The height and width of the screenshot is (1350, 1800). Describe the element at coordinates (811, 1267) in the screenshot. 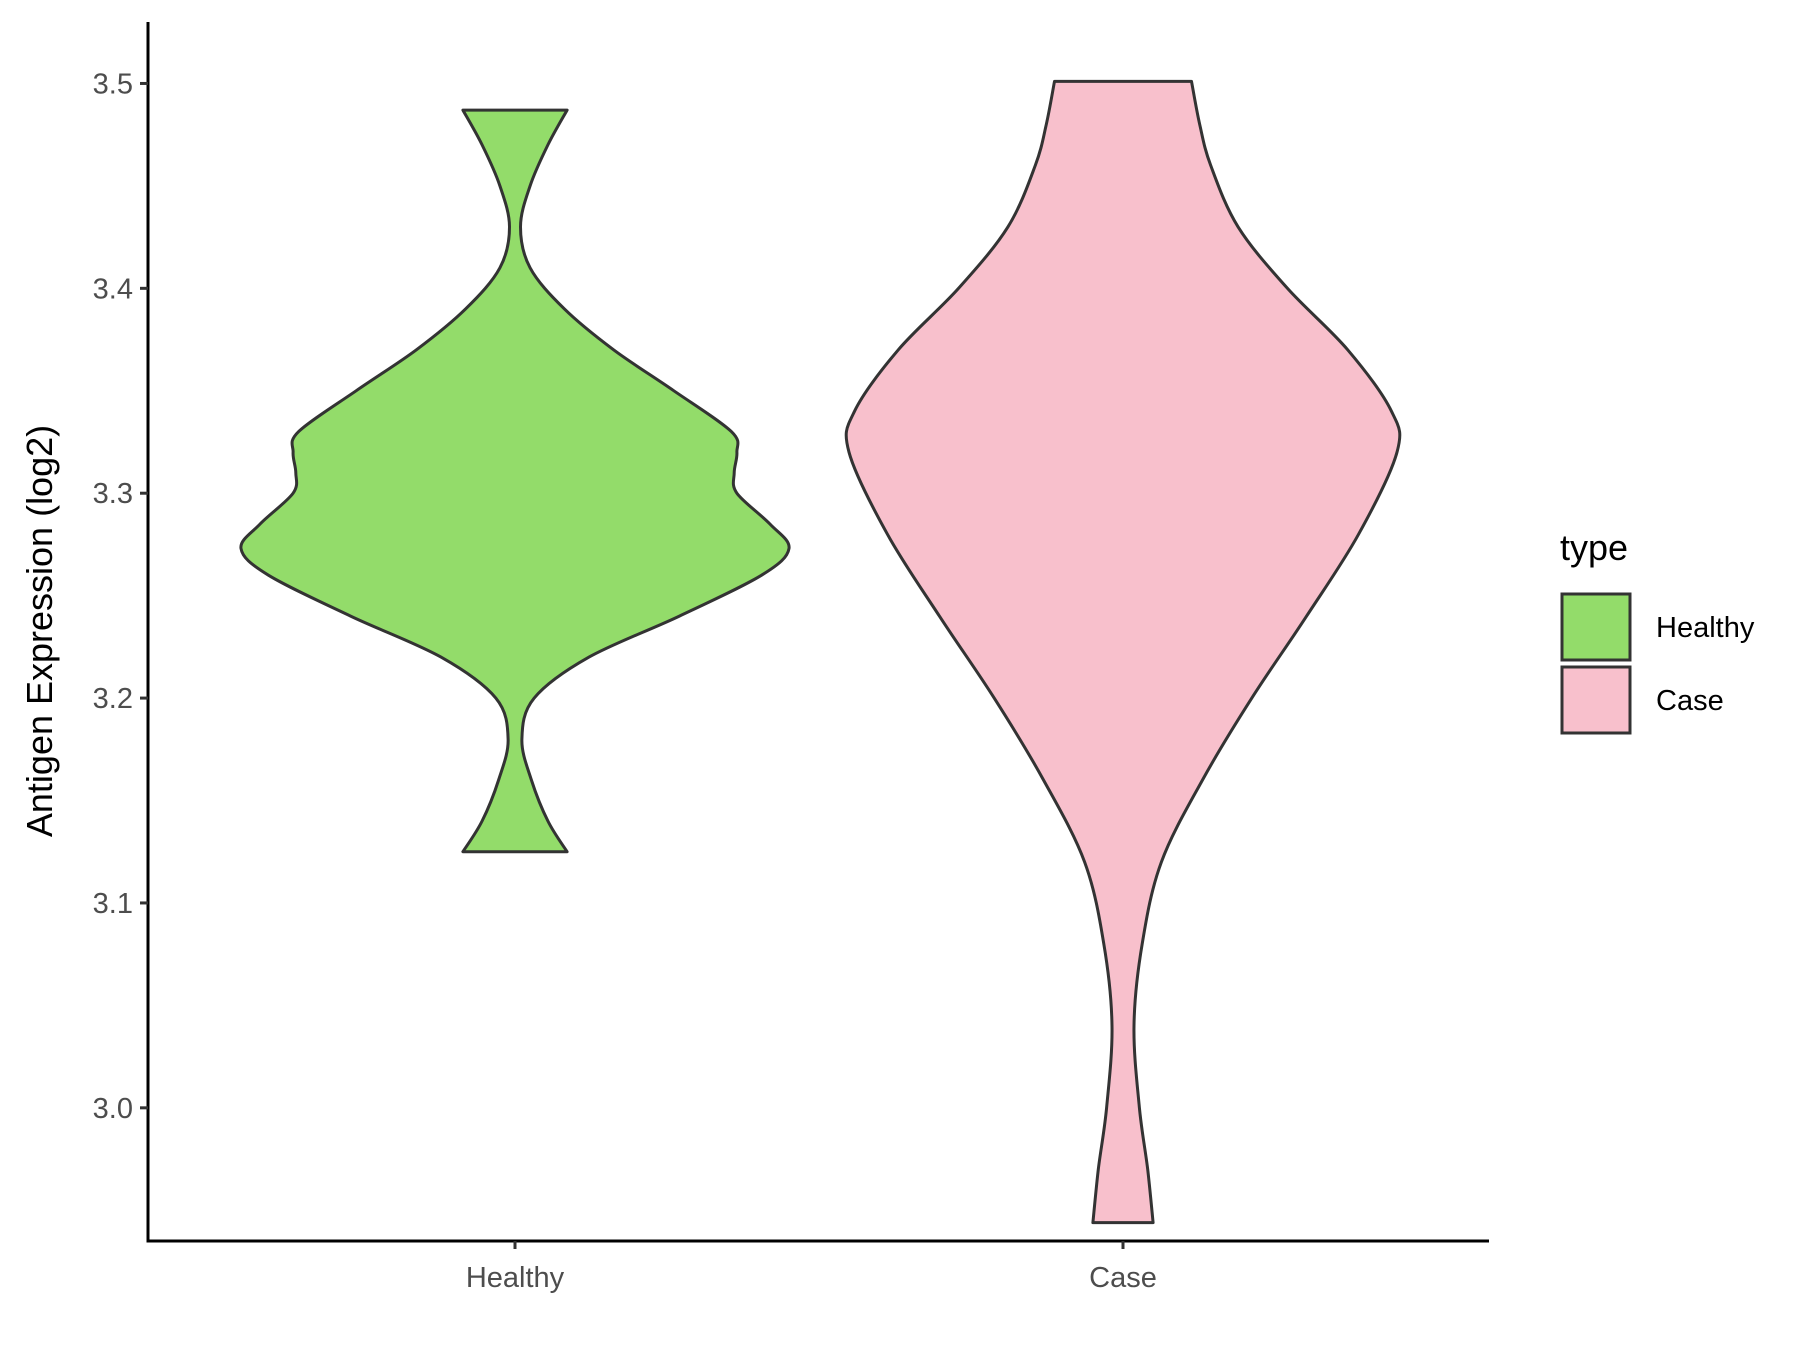

I see `x-ticks: Healthy Case` at that location.